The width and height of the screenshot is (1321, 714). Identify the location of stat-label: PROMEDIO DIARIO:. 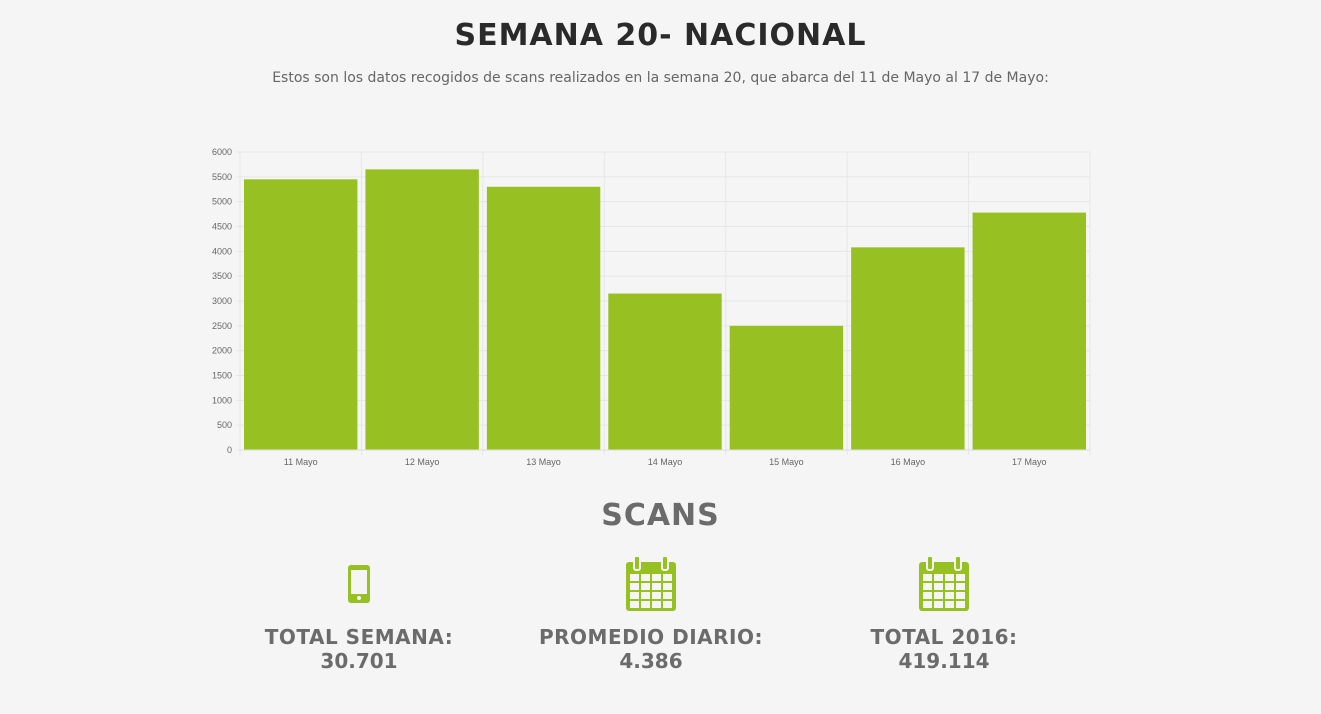
(651, 637).